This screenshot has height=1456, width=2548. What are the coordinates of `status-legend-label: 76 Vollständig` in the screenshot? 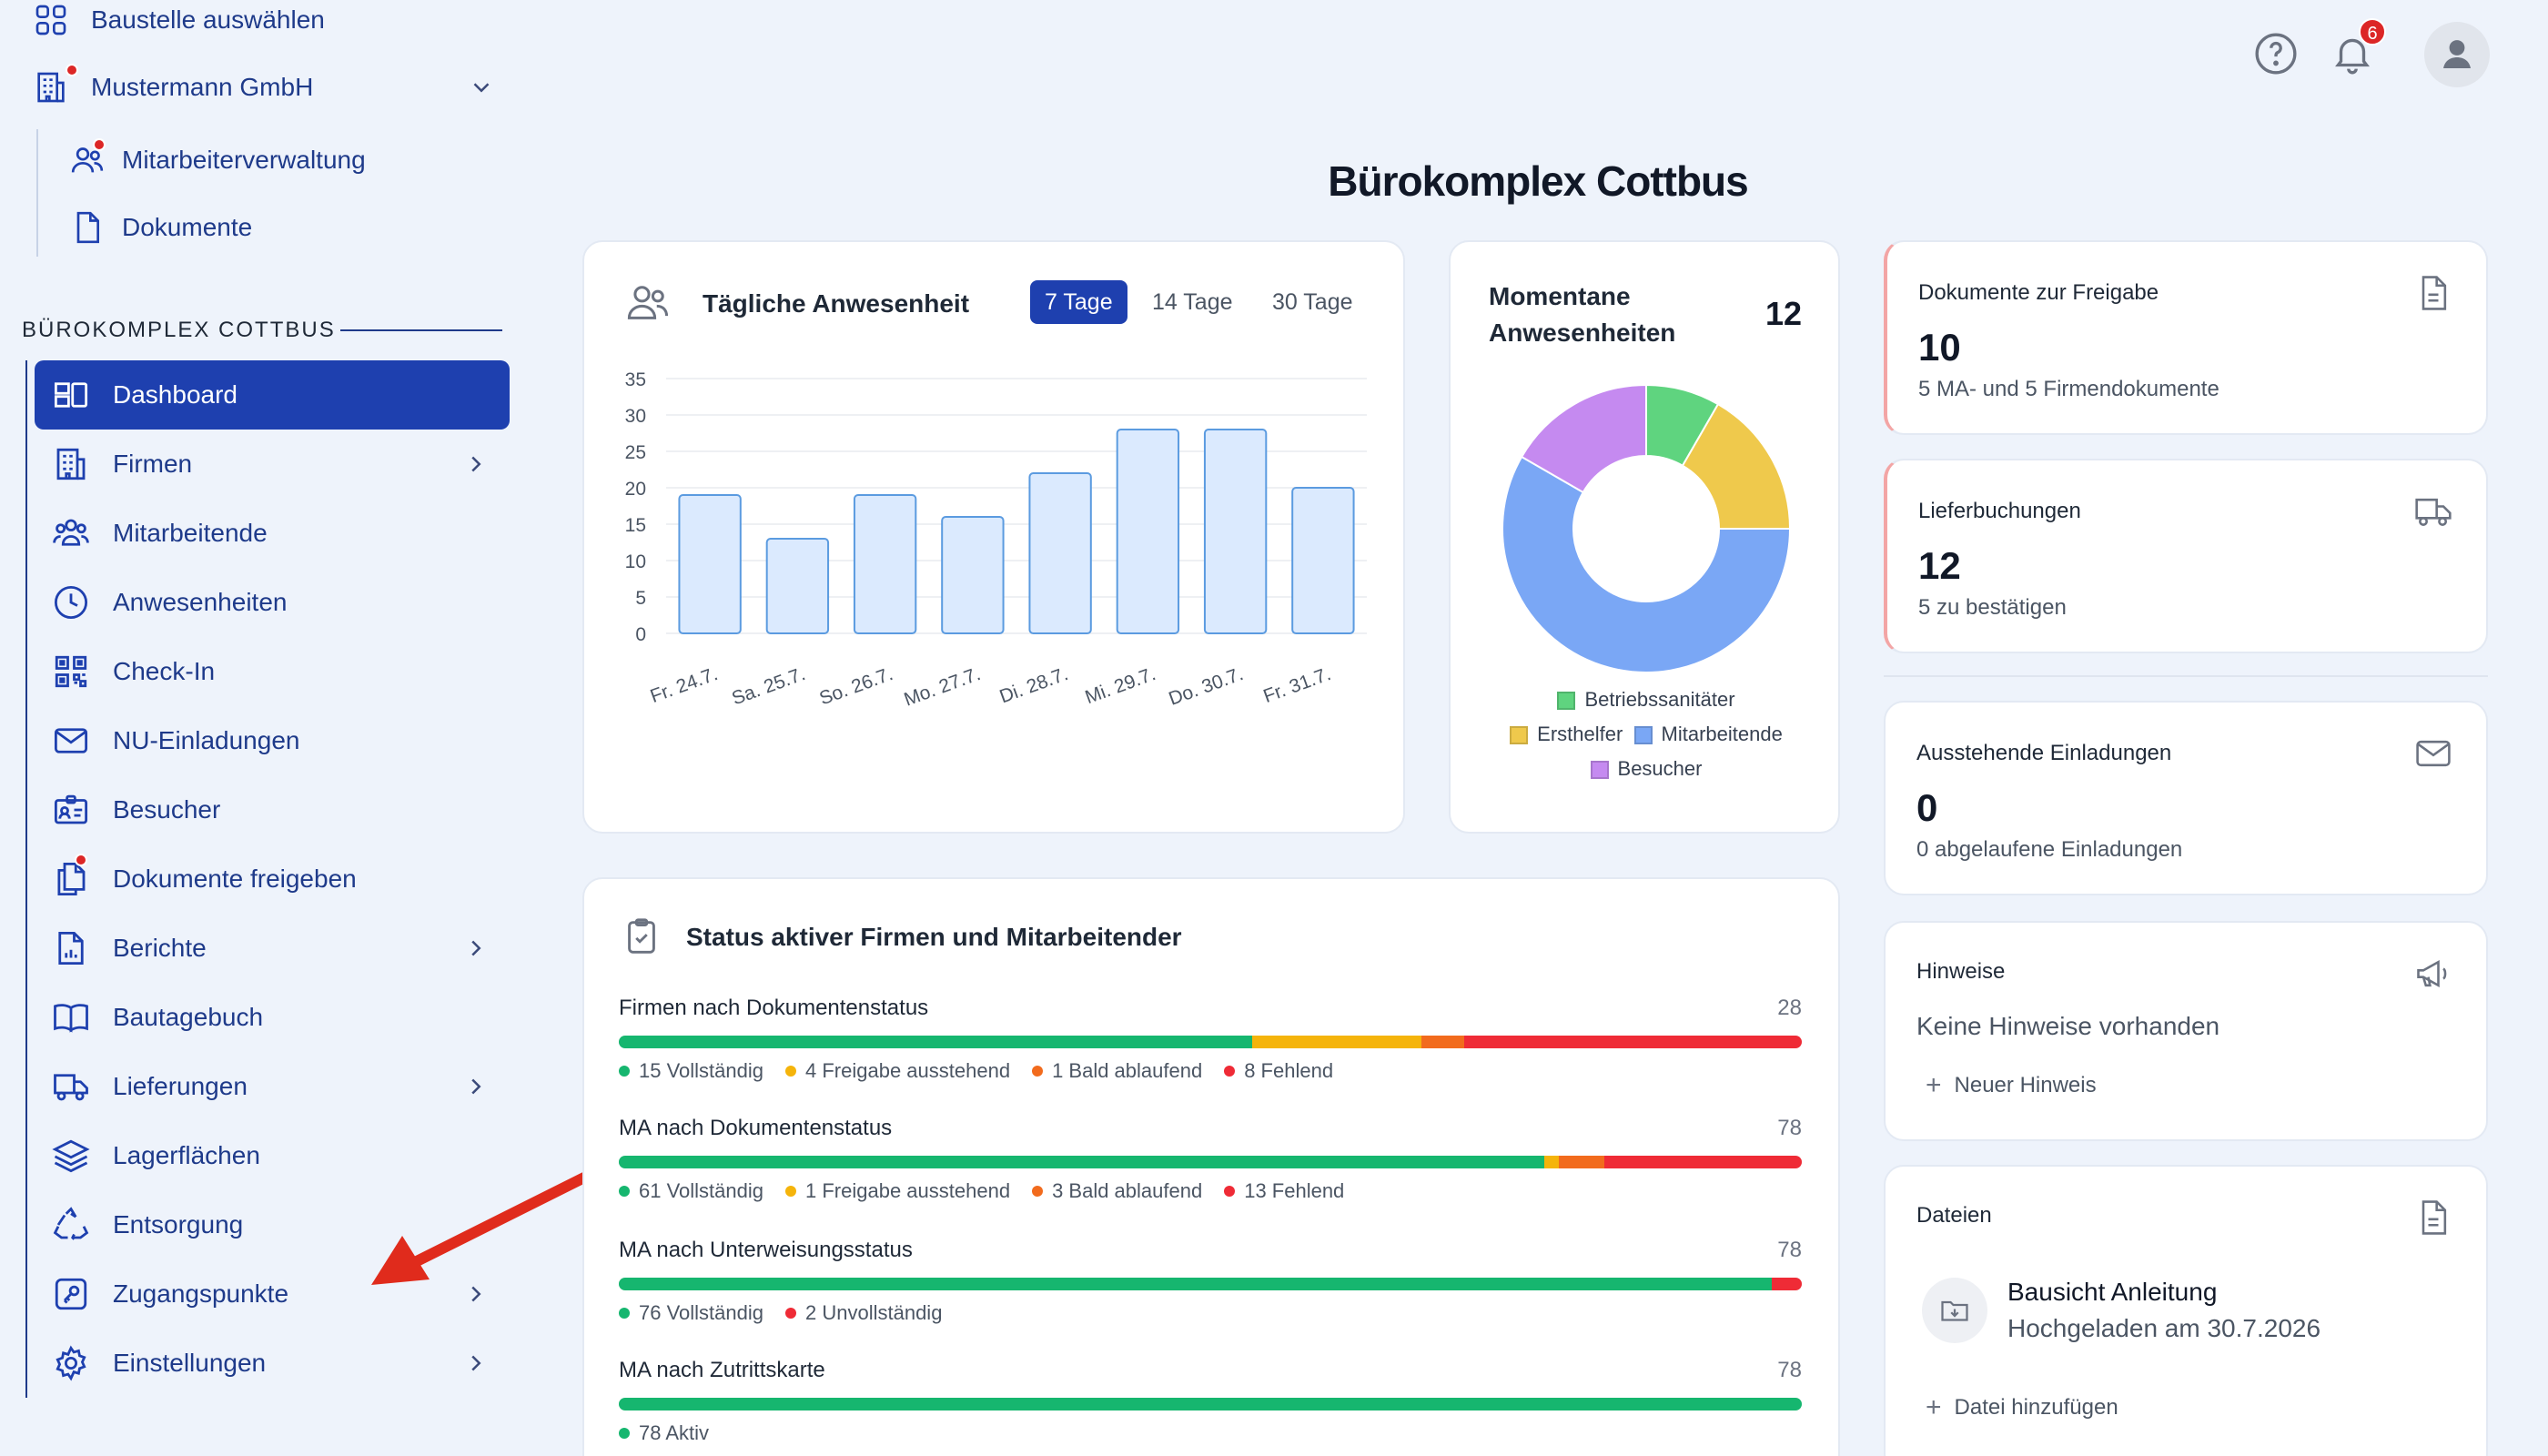 It's located at (701, 1312).